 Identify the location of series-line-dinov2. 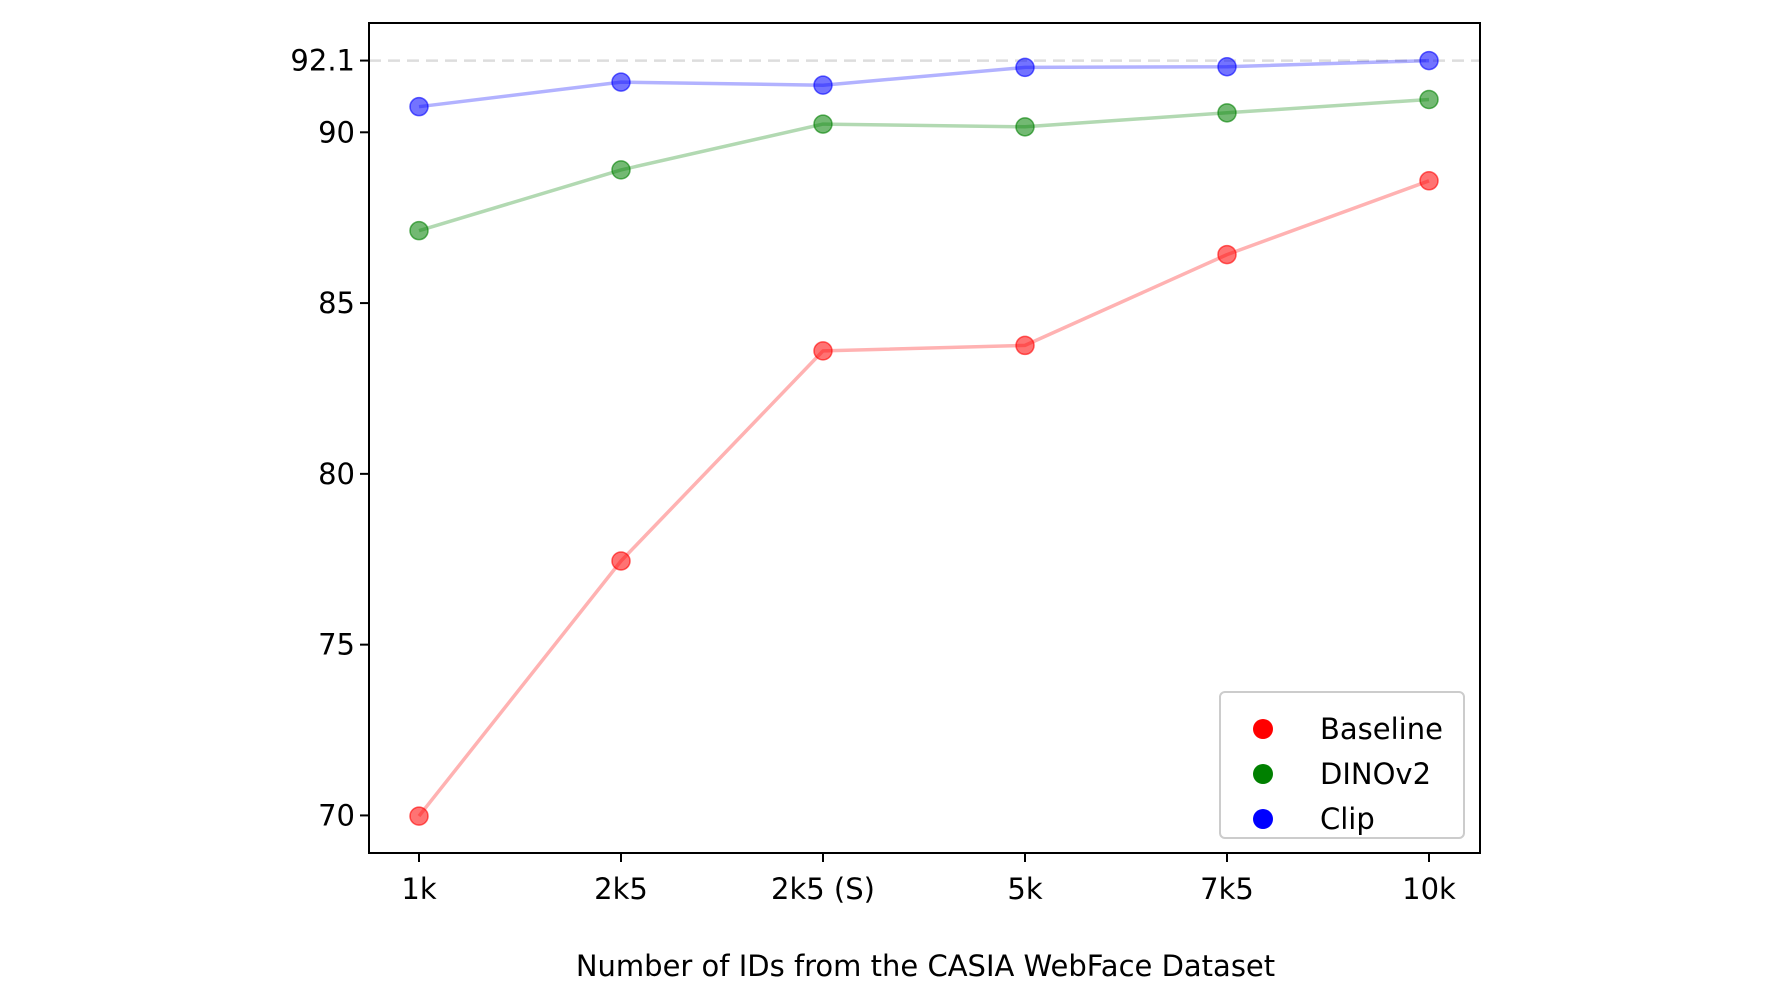
(924, 165).